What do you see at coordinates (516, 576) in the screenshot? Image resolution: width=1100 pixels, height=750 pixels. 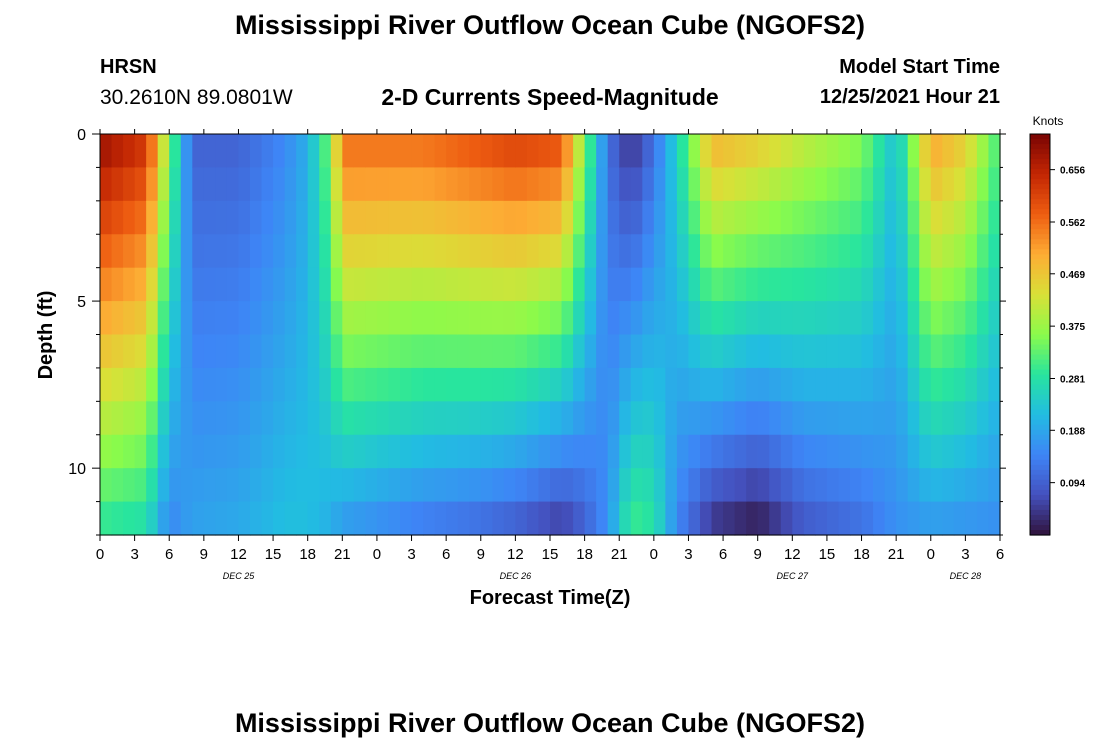 I see `date-label: DEC 26` at bounding box center [516, 576].